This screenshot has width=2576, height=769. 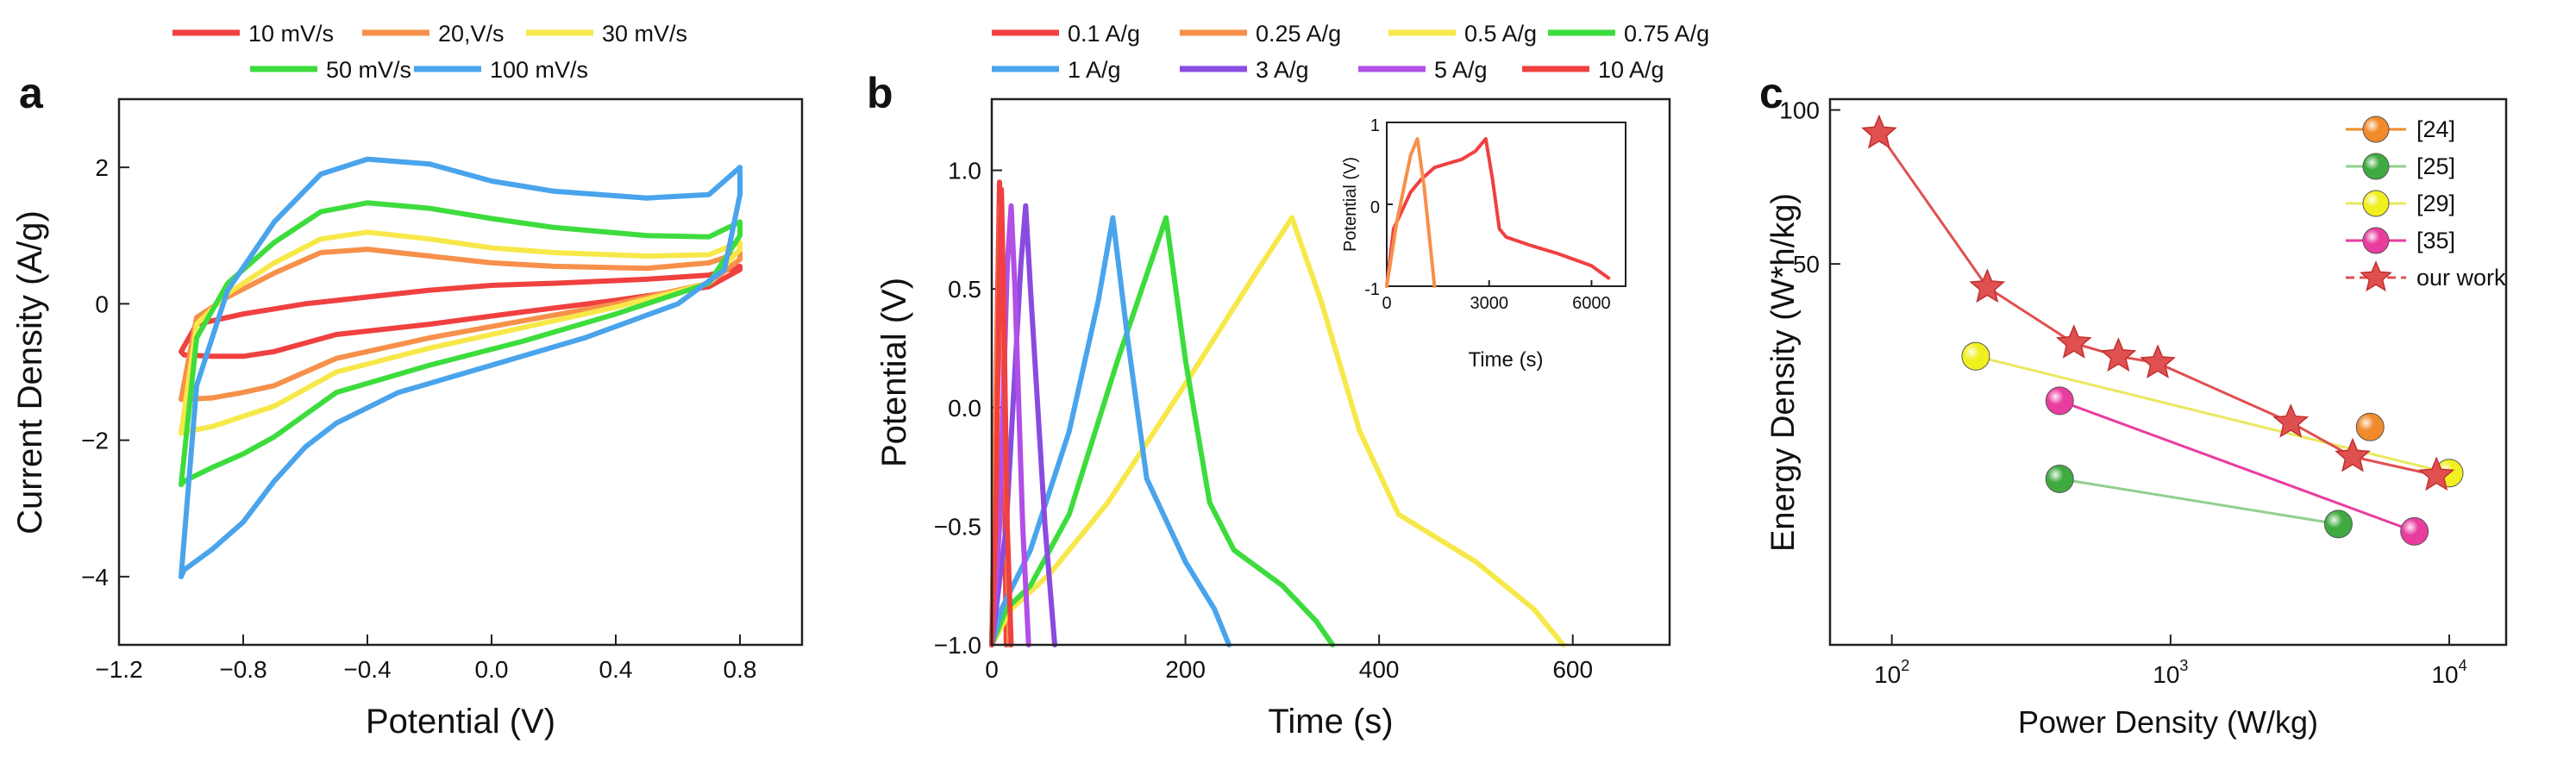 I want to click on x-tick-label: 200, so click(x=1185, y=669).